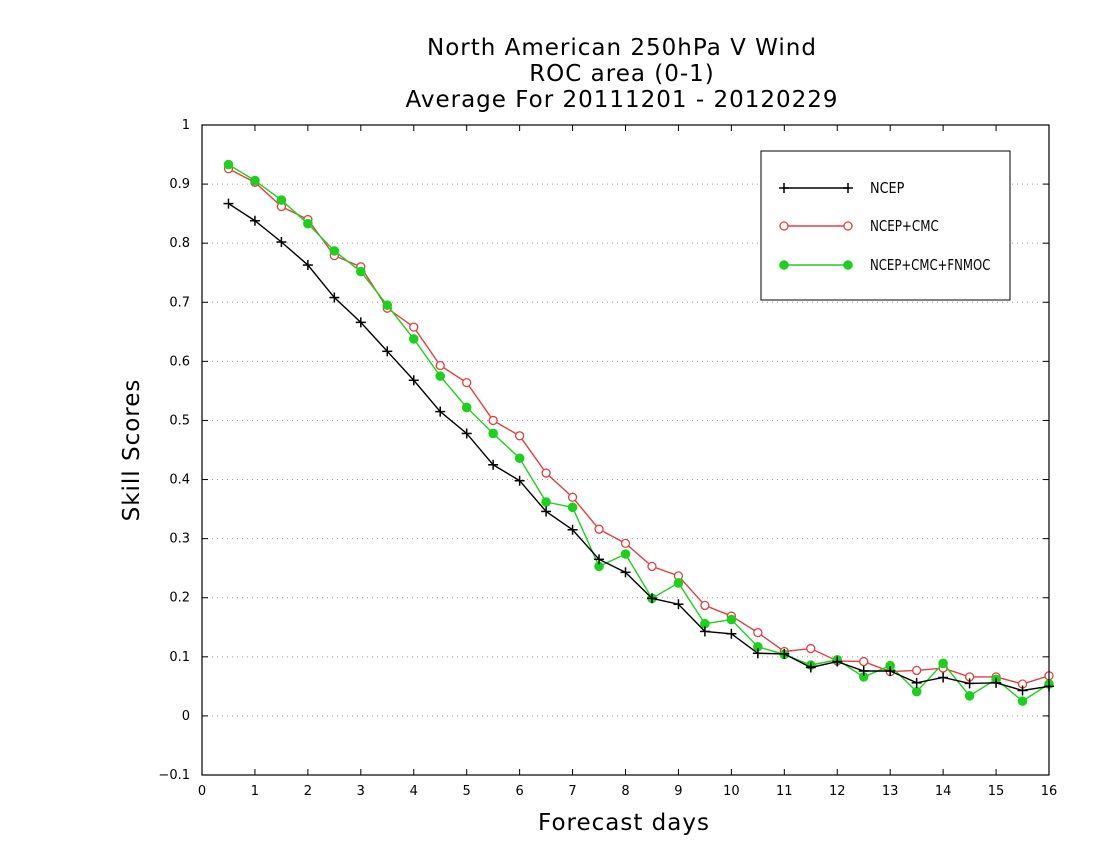  I want to click on y-tick-label: 0.8, so click(179, 243).